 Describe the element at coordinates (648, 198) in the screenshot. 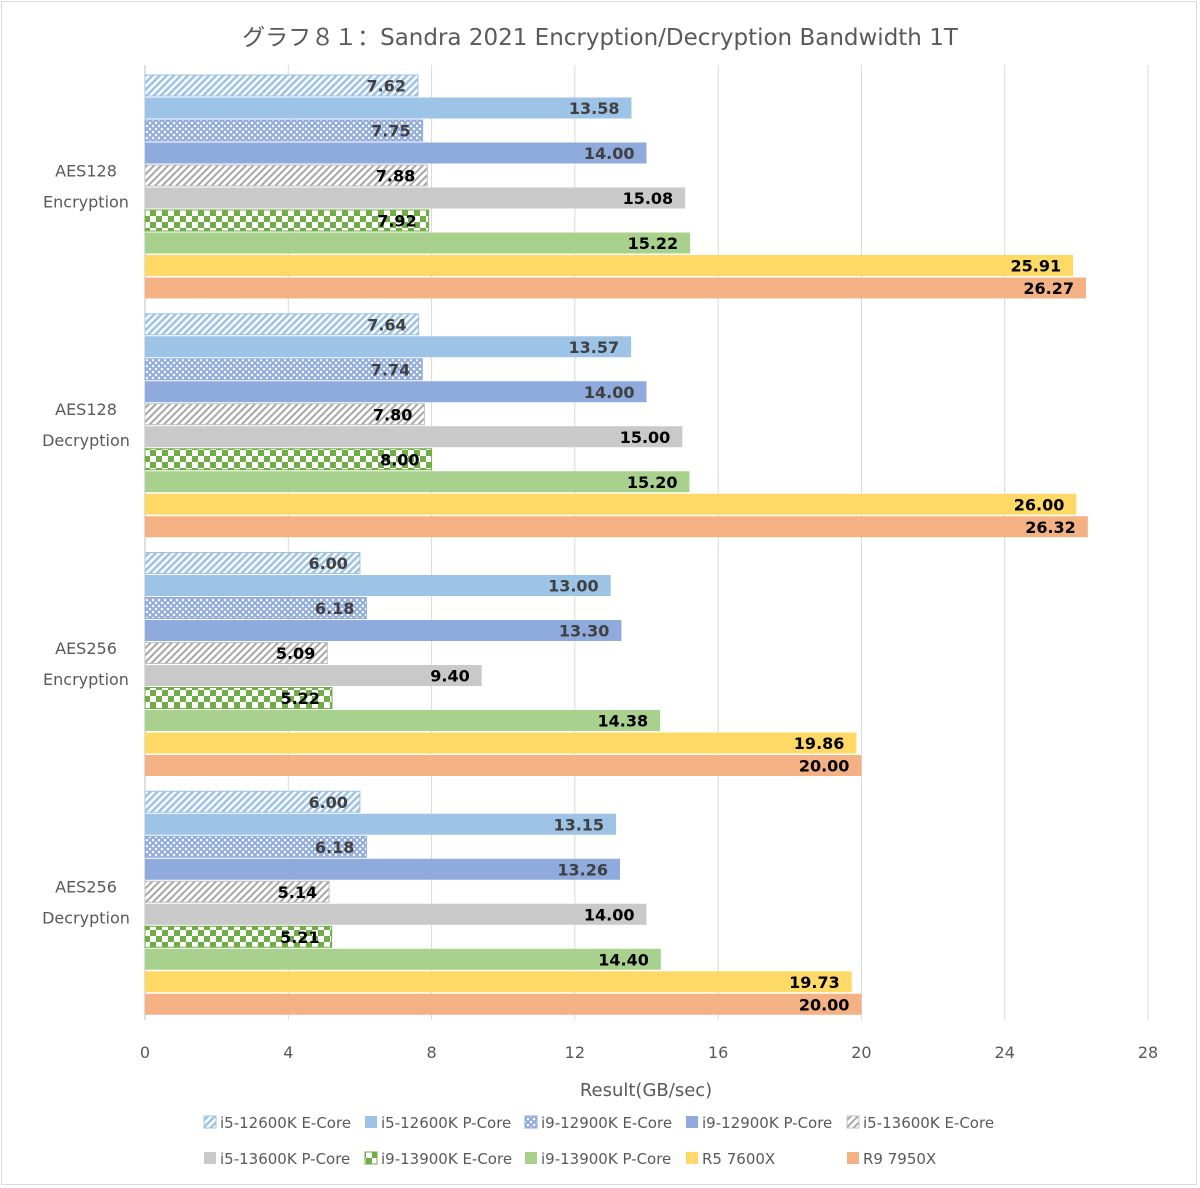

I see `data-label: 15.08` at that location.